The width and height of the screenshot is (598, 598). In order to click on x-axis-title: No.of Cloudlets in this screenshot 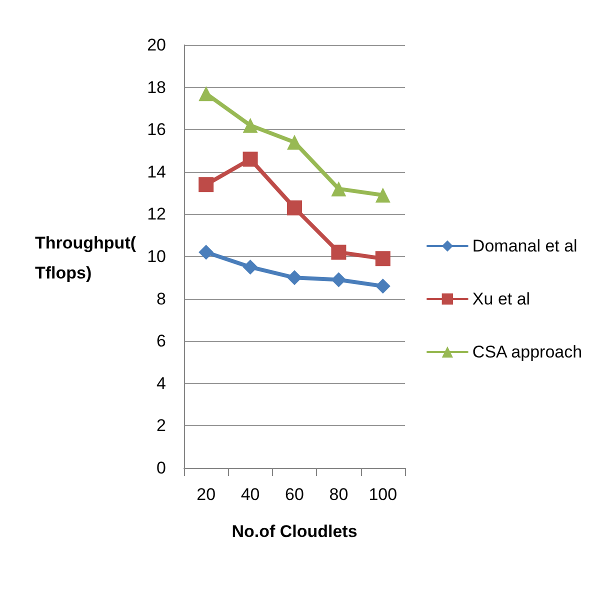, I will do `click(295, 531)`.